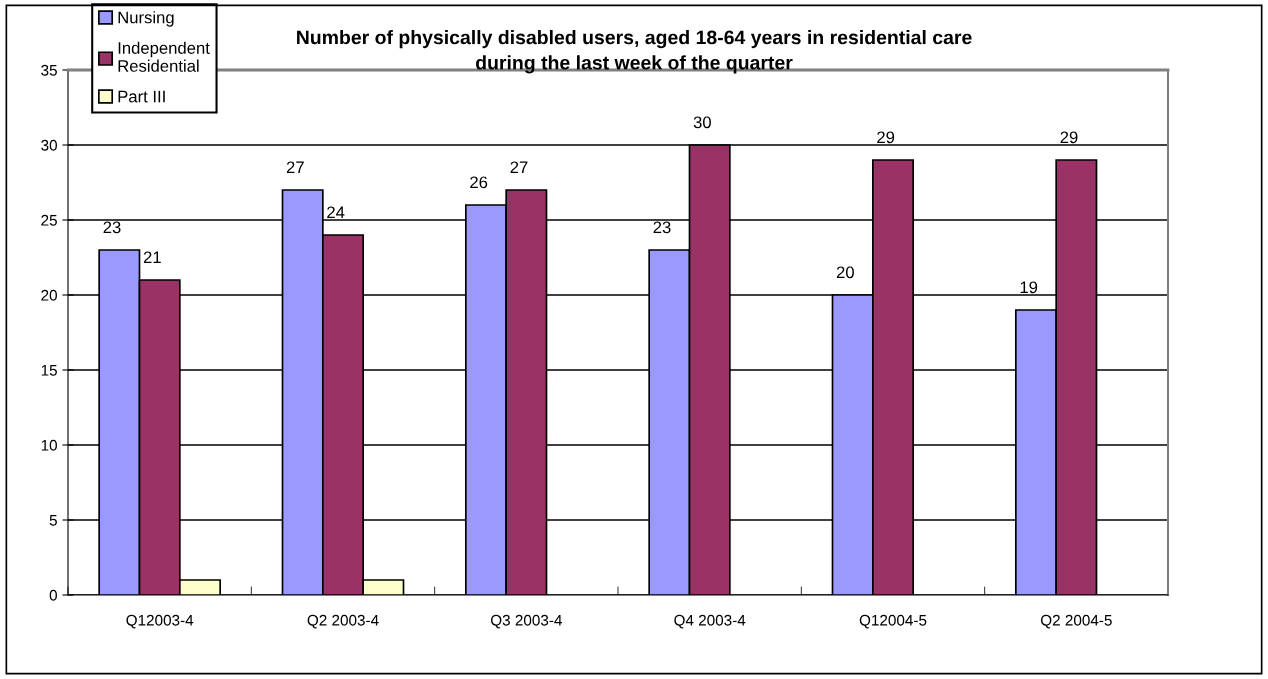  What do you see at coordinates (49, 220) in the screenshot?
I see `y-tick-label: 25` at bounding box center [49, 220].